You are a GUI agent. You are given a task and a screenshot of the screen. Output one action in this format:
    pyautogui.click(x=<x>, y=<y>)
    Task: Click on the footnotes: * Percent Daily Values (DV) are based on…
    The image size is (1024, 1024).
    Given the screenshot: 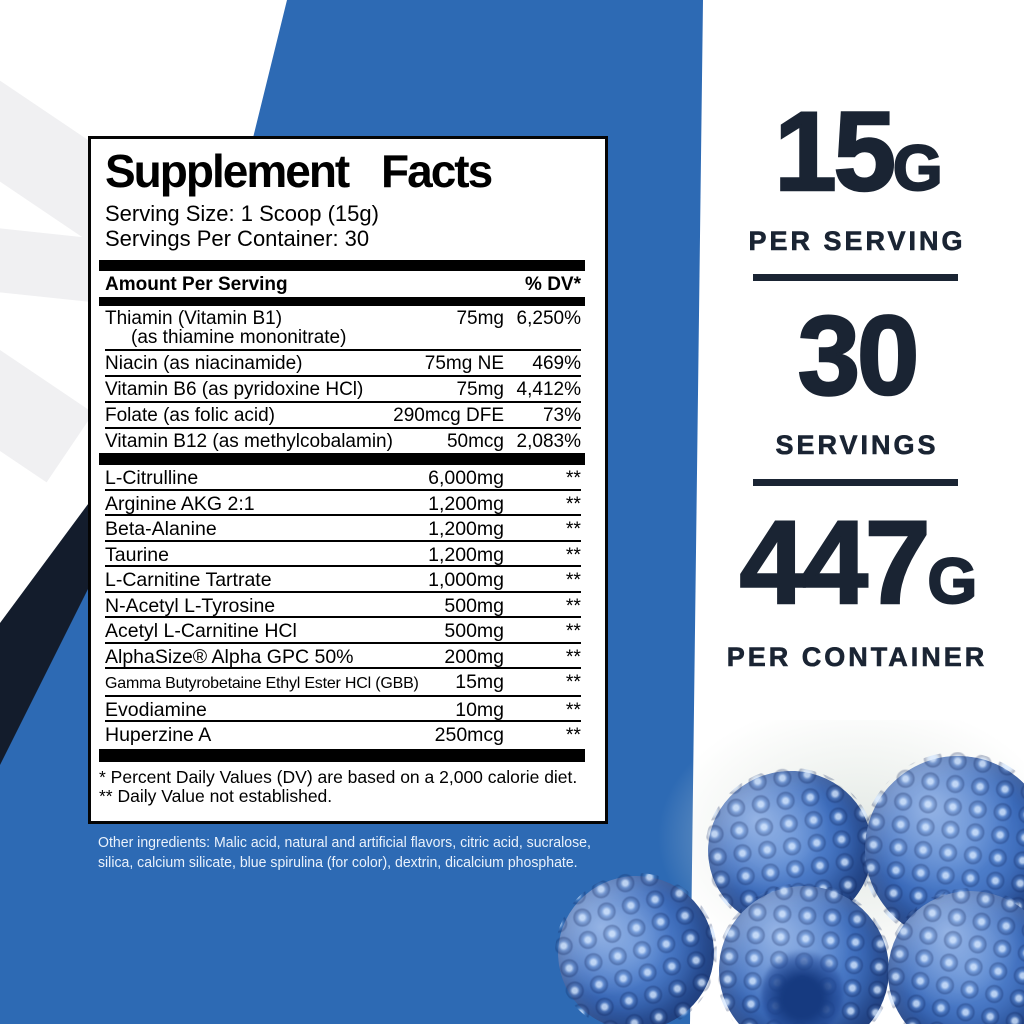 What is the action you would take?
    pyautogui.click(x=340, y=786)
    